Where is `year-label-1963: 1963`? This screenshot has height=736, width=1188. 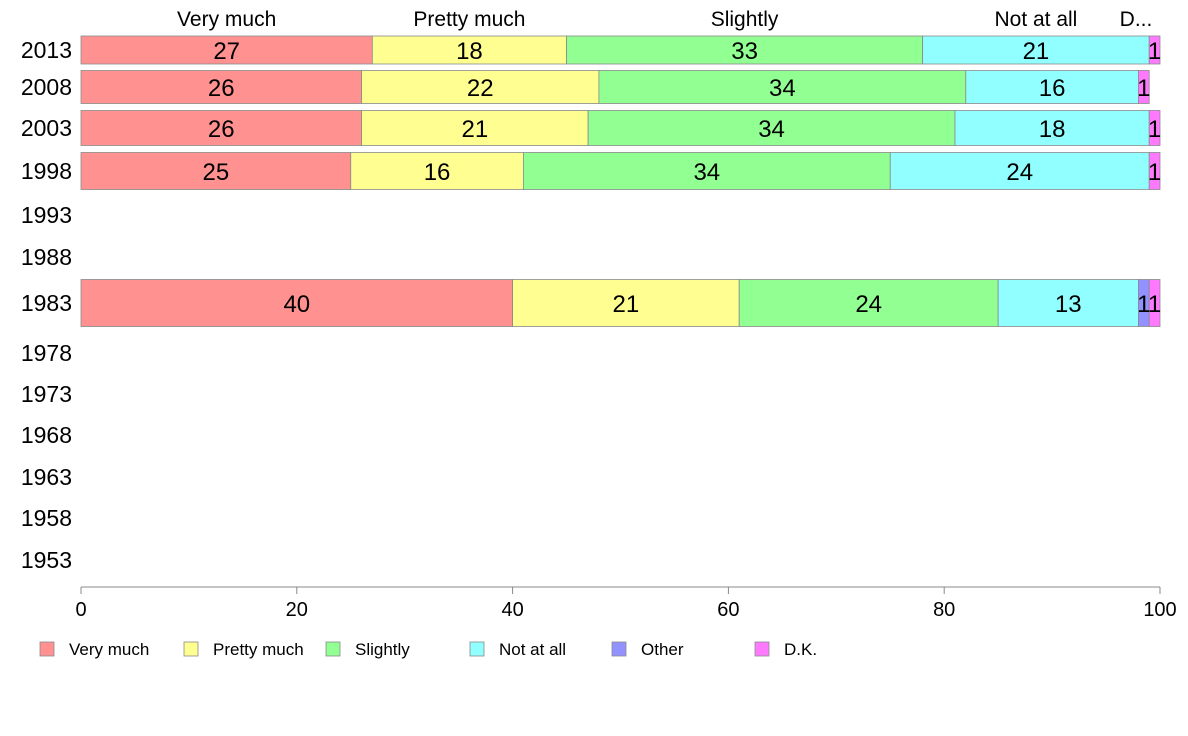 year-label-1963: 1963 is located at coordinates (46, 477).